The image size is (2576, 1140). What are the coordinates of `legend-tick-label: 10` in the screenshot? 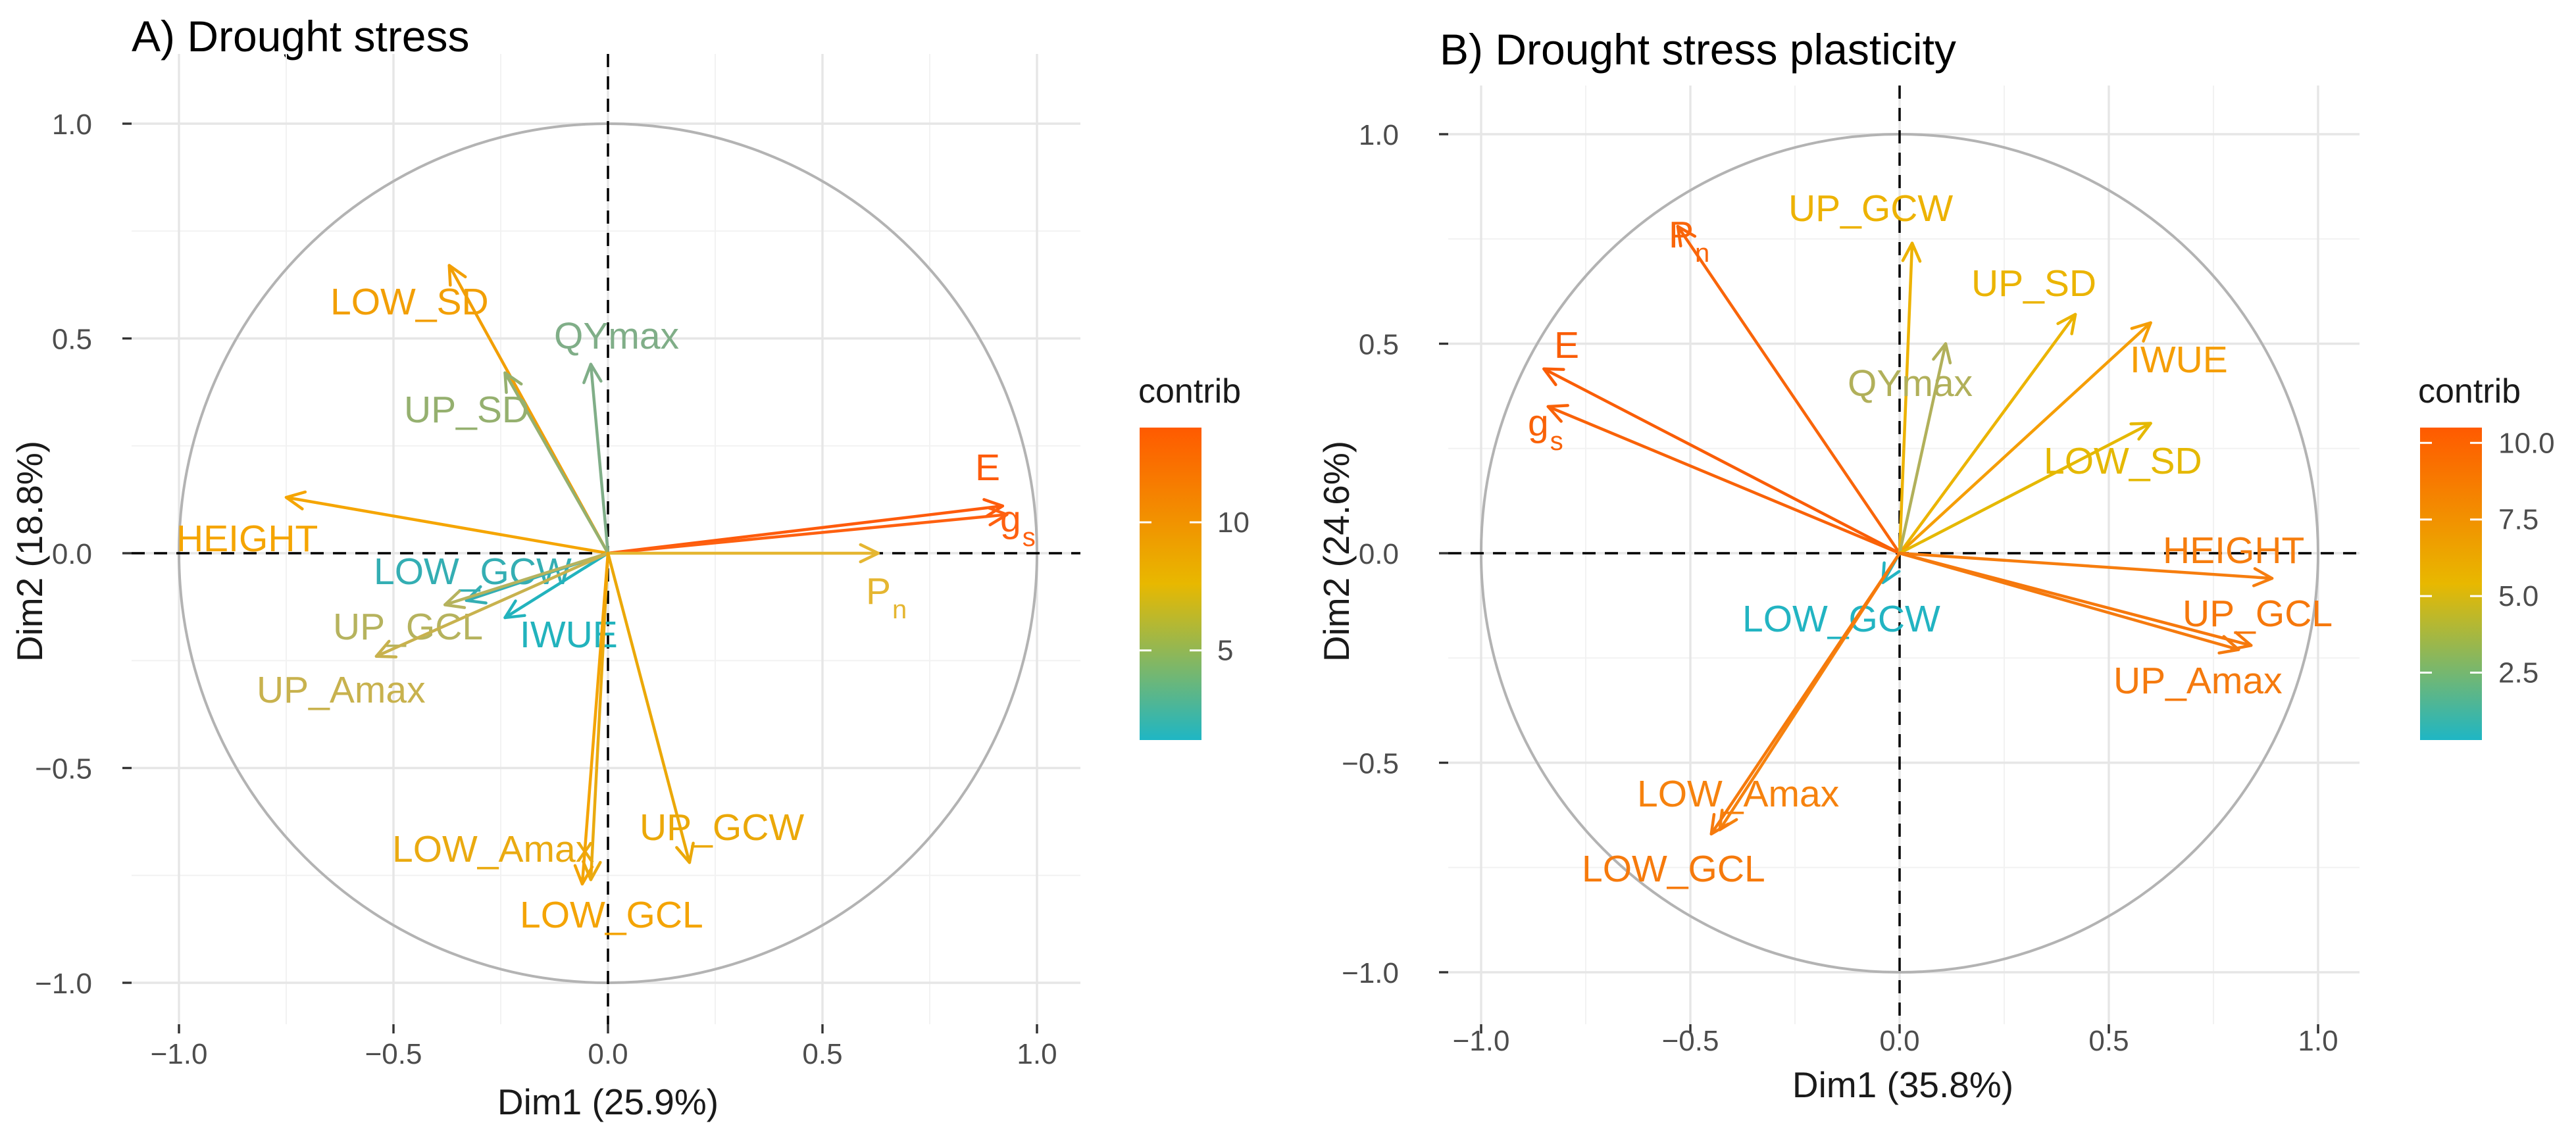 It's located at (1233, 523).